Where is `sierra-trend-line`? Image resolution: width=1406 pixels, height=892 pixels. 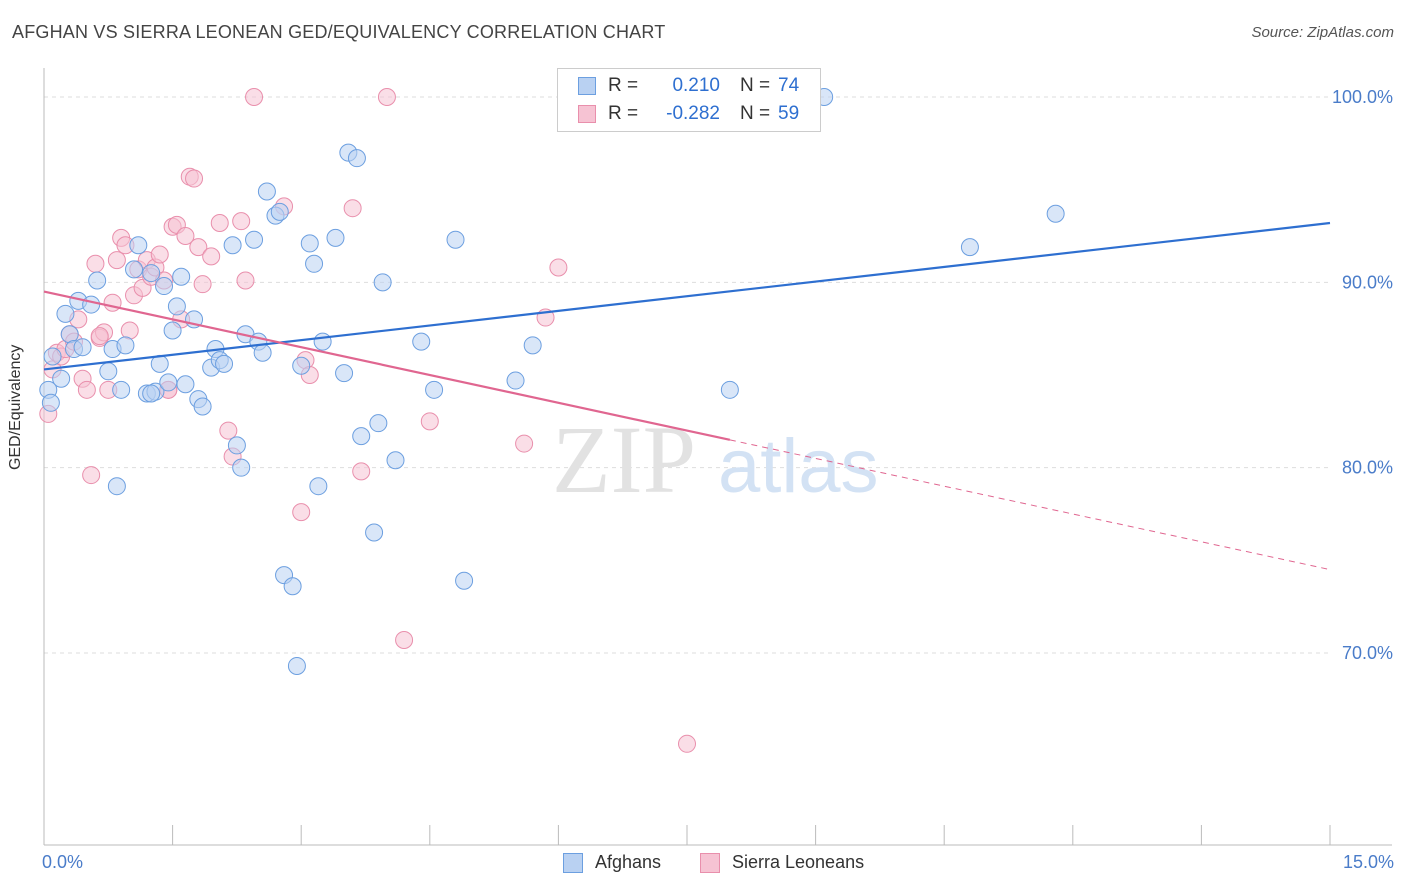
sierra-trend-line is located at coordinates (387, 365).